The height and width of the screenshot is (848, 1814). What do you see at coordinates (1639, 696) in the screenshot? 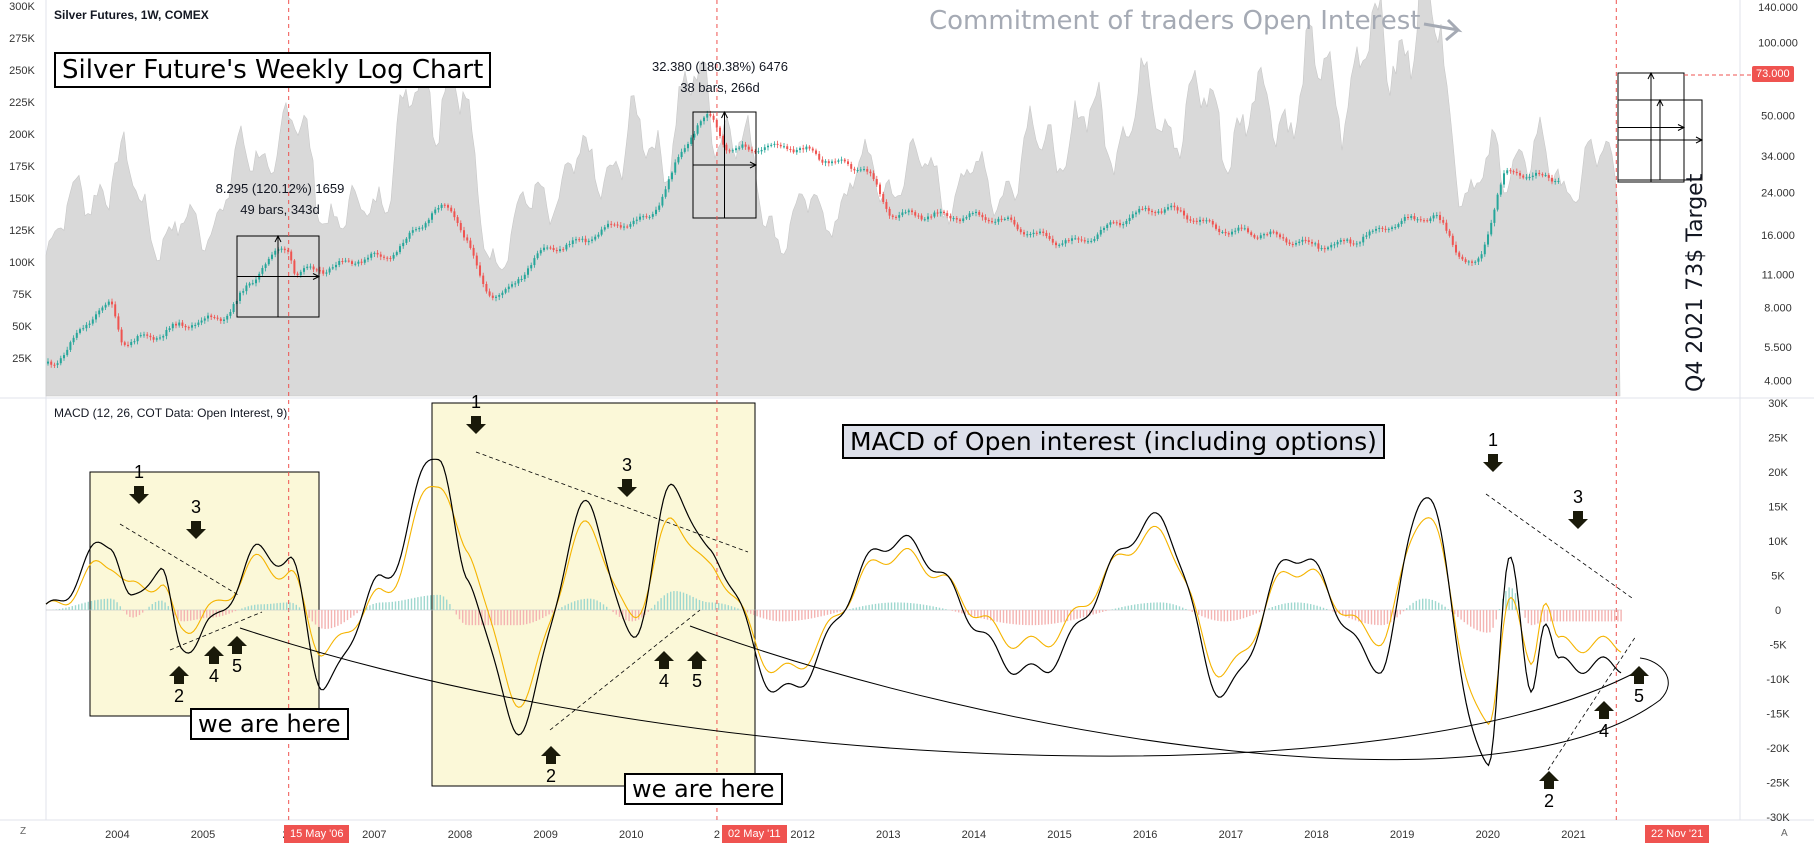
I see `wave-label: 5` at bounding box center [1639, 696].